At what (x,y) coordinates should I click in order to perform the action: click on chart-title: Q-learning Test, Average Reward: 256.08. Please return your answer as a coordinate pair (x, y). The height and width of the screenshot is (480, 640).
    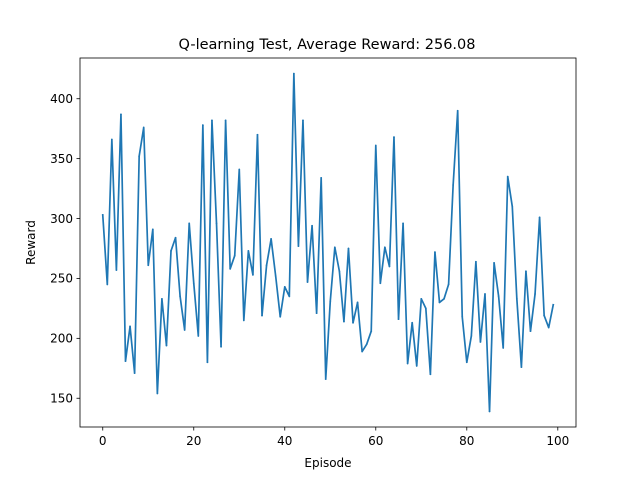
    Looking at the image, I should click on (327, 45).